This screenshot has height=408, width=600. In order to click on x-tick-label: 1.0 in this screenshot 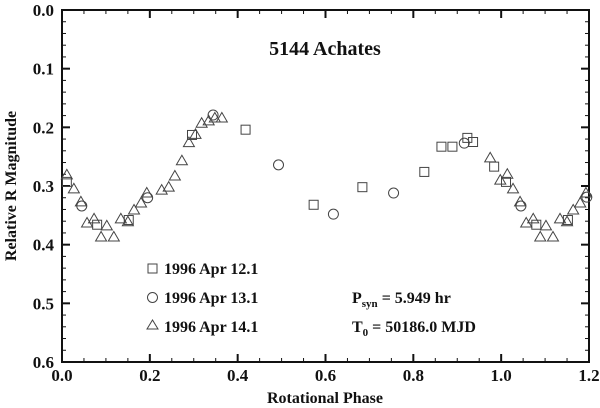, I will do `click(501, 375)`.